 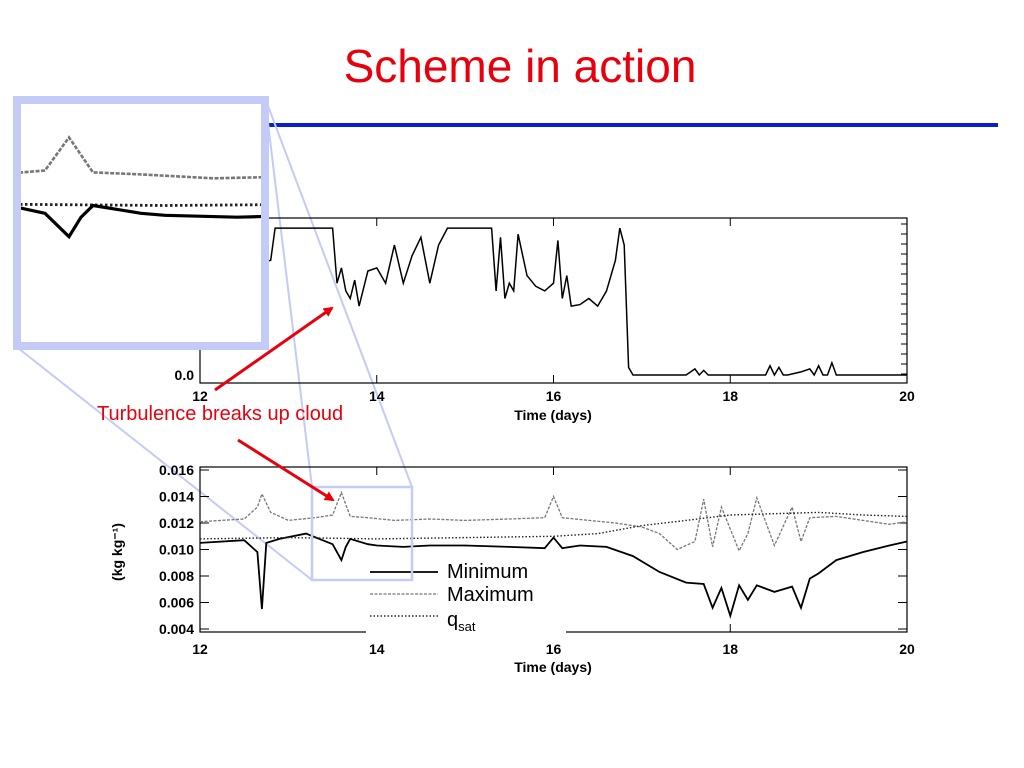 What do you see at coordinates (553, 667) in the screenshot?
I see `bottom-x-axis-label: Time (days)` at bounding box center [553, 667].